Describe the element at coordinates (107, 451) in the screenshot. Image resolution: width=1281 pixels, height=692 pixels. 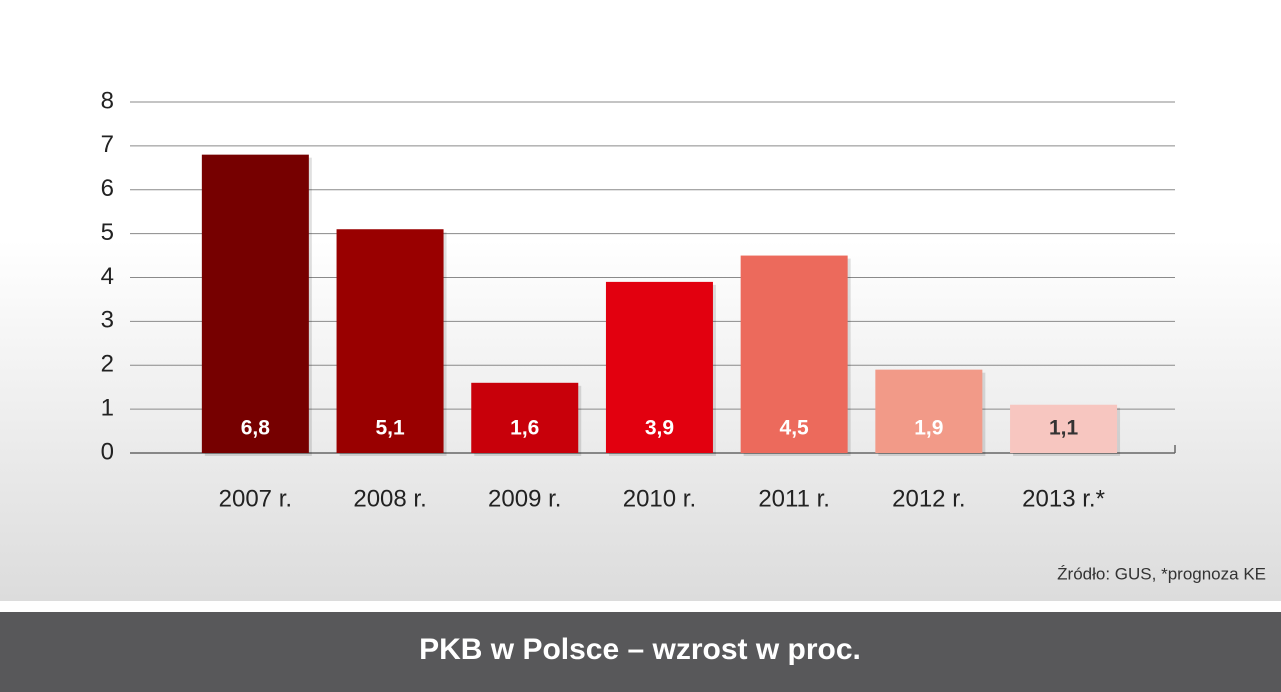
I see `y-tick-label: 0` at that location.